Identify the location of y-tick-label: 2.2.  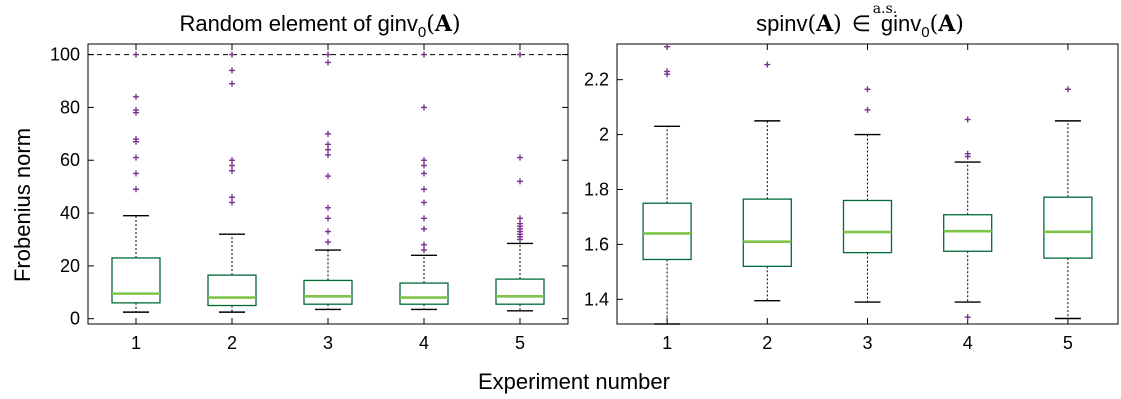
(596, 80).